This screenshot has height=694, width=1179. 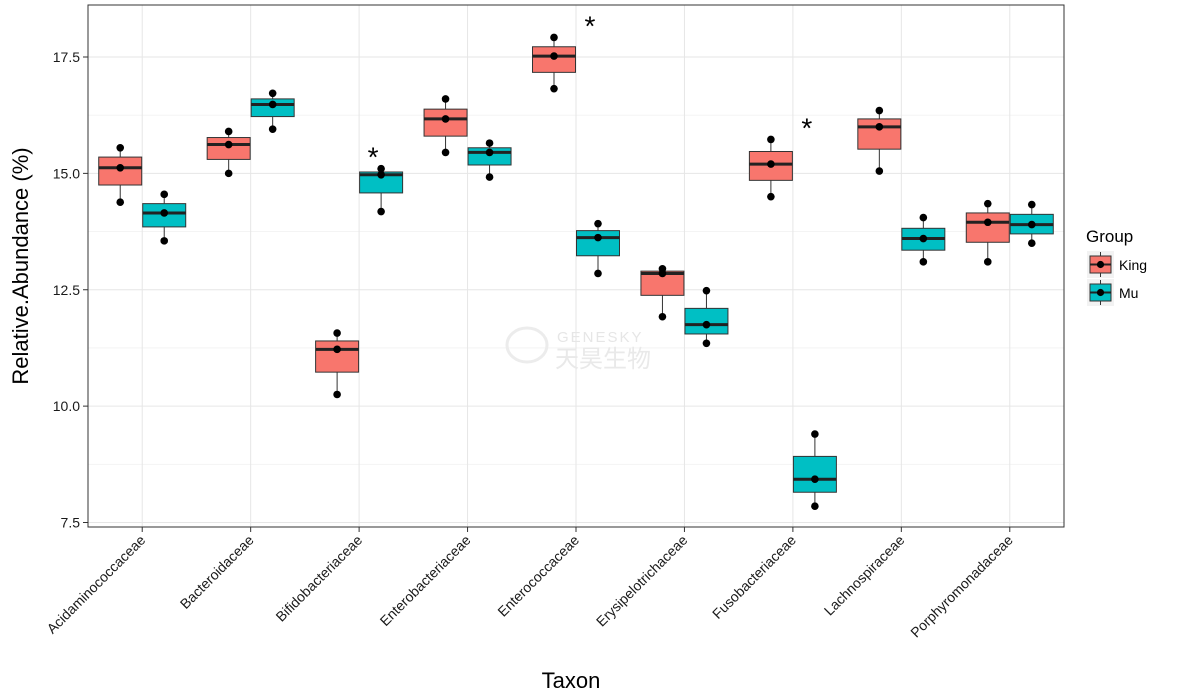 I want to click on watermark-logo-icon, so click(x=527, y=345).